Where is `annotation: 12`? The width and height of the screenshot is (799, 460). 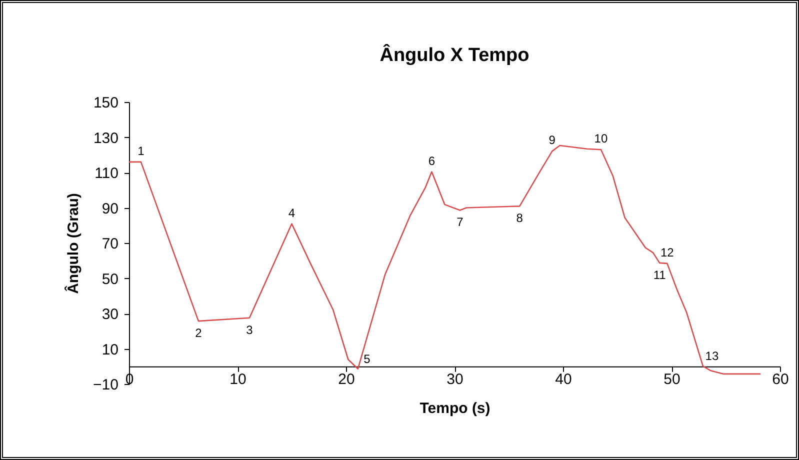 annotation: 12 is located at coordinates (667, 252).